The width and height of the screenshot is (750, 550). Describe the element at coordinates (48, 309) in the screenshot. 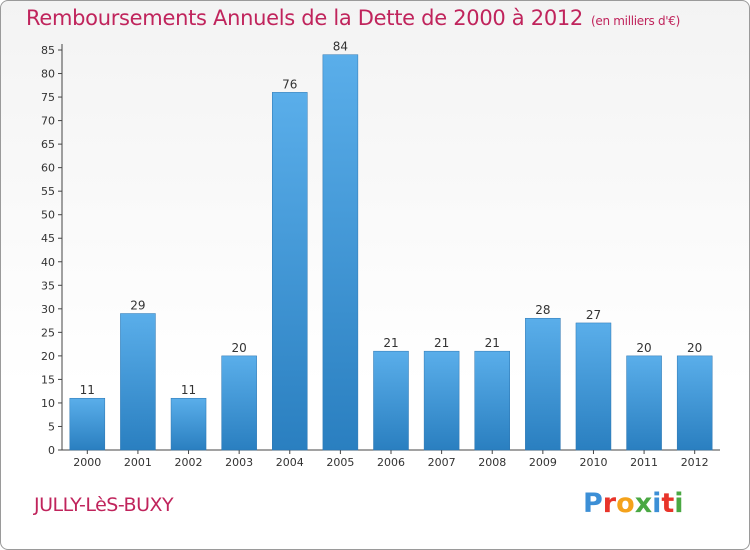

I see `y-tick-label: 30` at that location.